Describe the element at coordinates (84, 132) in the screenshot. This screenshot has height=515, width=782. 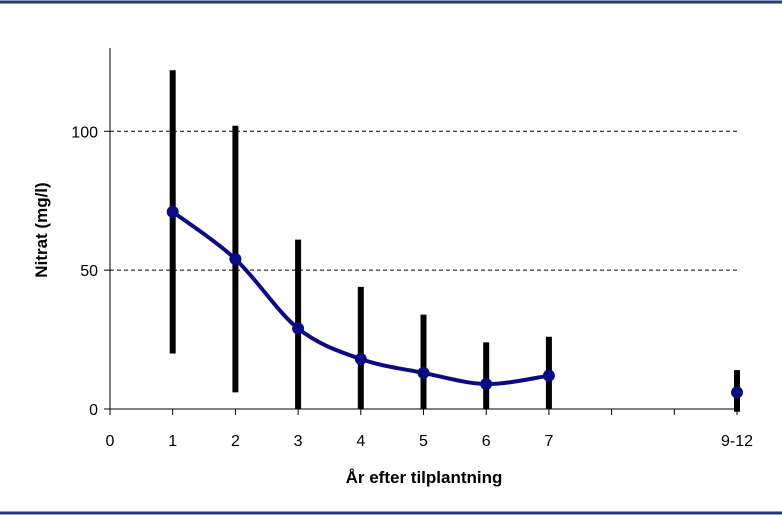
I see `y-tick-label: 100` at that location.